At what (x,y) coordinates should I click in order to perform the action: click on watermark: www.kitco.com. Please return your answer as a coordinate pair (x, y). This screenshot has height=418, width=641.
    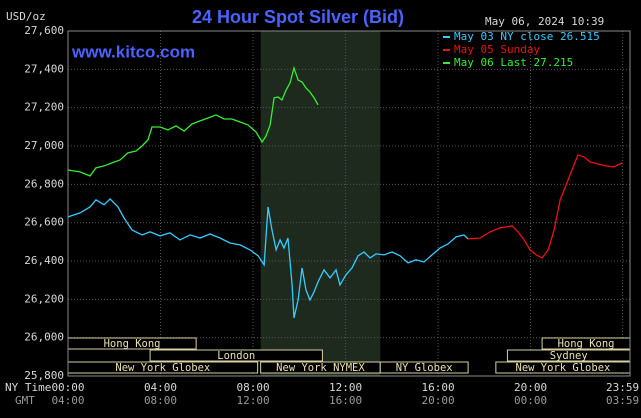
    Looking at the image, I should click on (133, 51).